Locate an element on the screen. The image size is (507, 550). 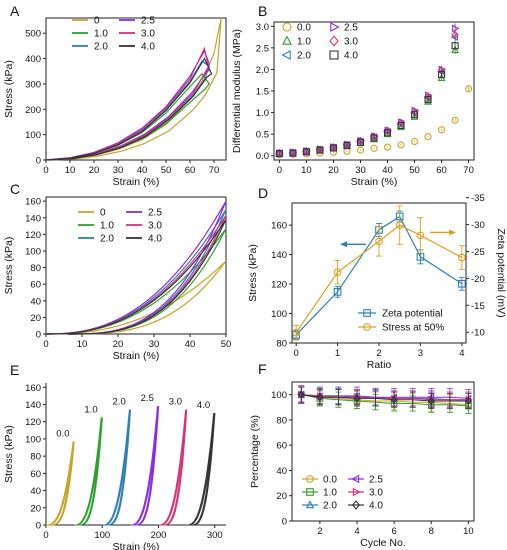
y-tick-label: 1.0 is located at coordinates (262, 113).